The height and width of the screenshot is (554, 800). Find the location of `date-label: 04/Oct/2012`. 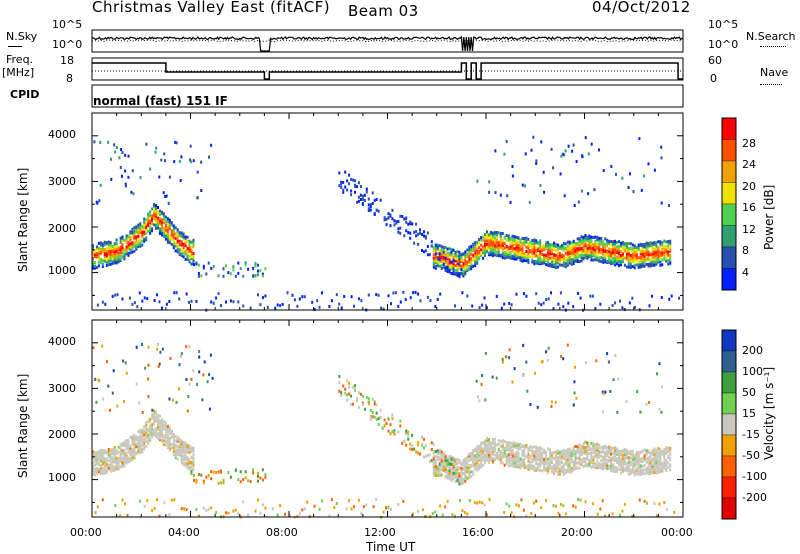

date-label: 04/Oct/2012 is located at coordinates (641, 8).